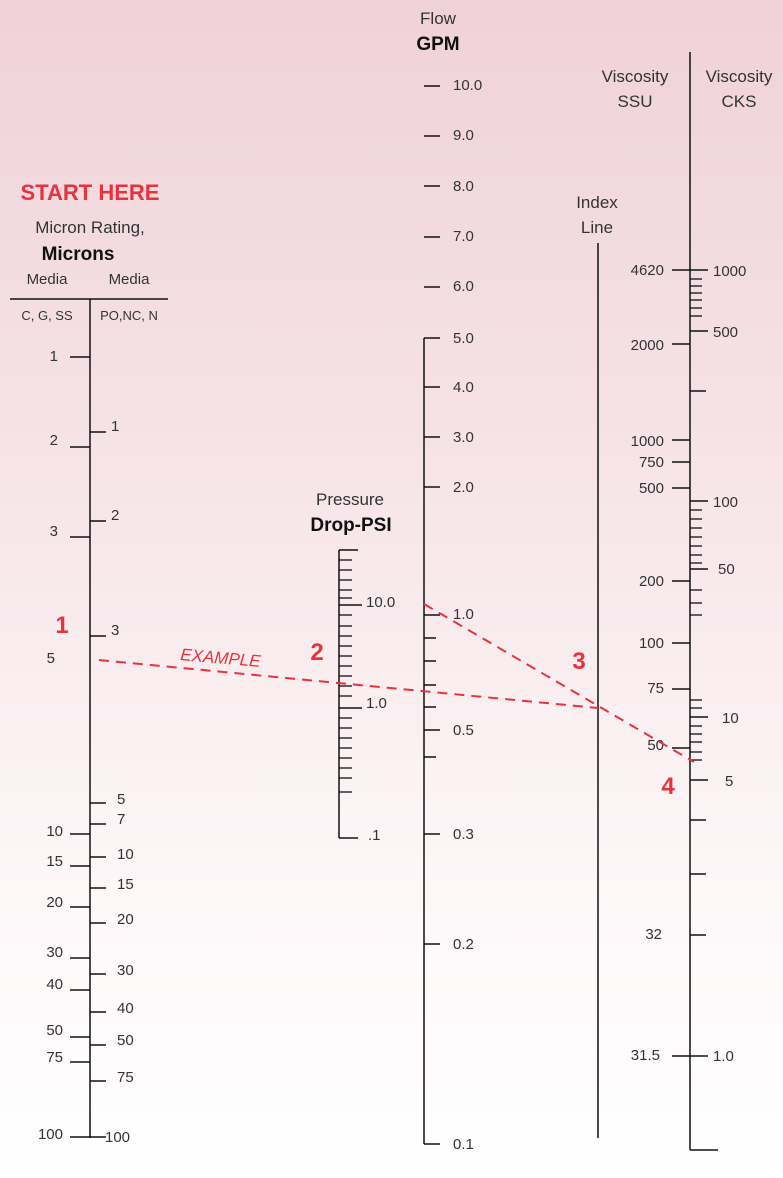 The height and width of the screenshot is (1178, 783). I want to click on micron-right-tick-label: 1, so click(115, 426).